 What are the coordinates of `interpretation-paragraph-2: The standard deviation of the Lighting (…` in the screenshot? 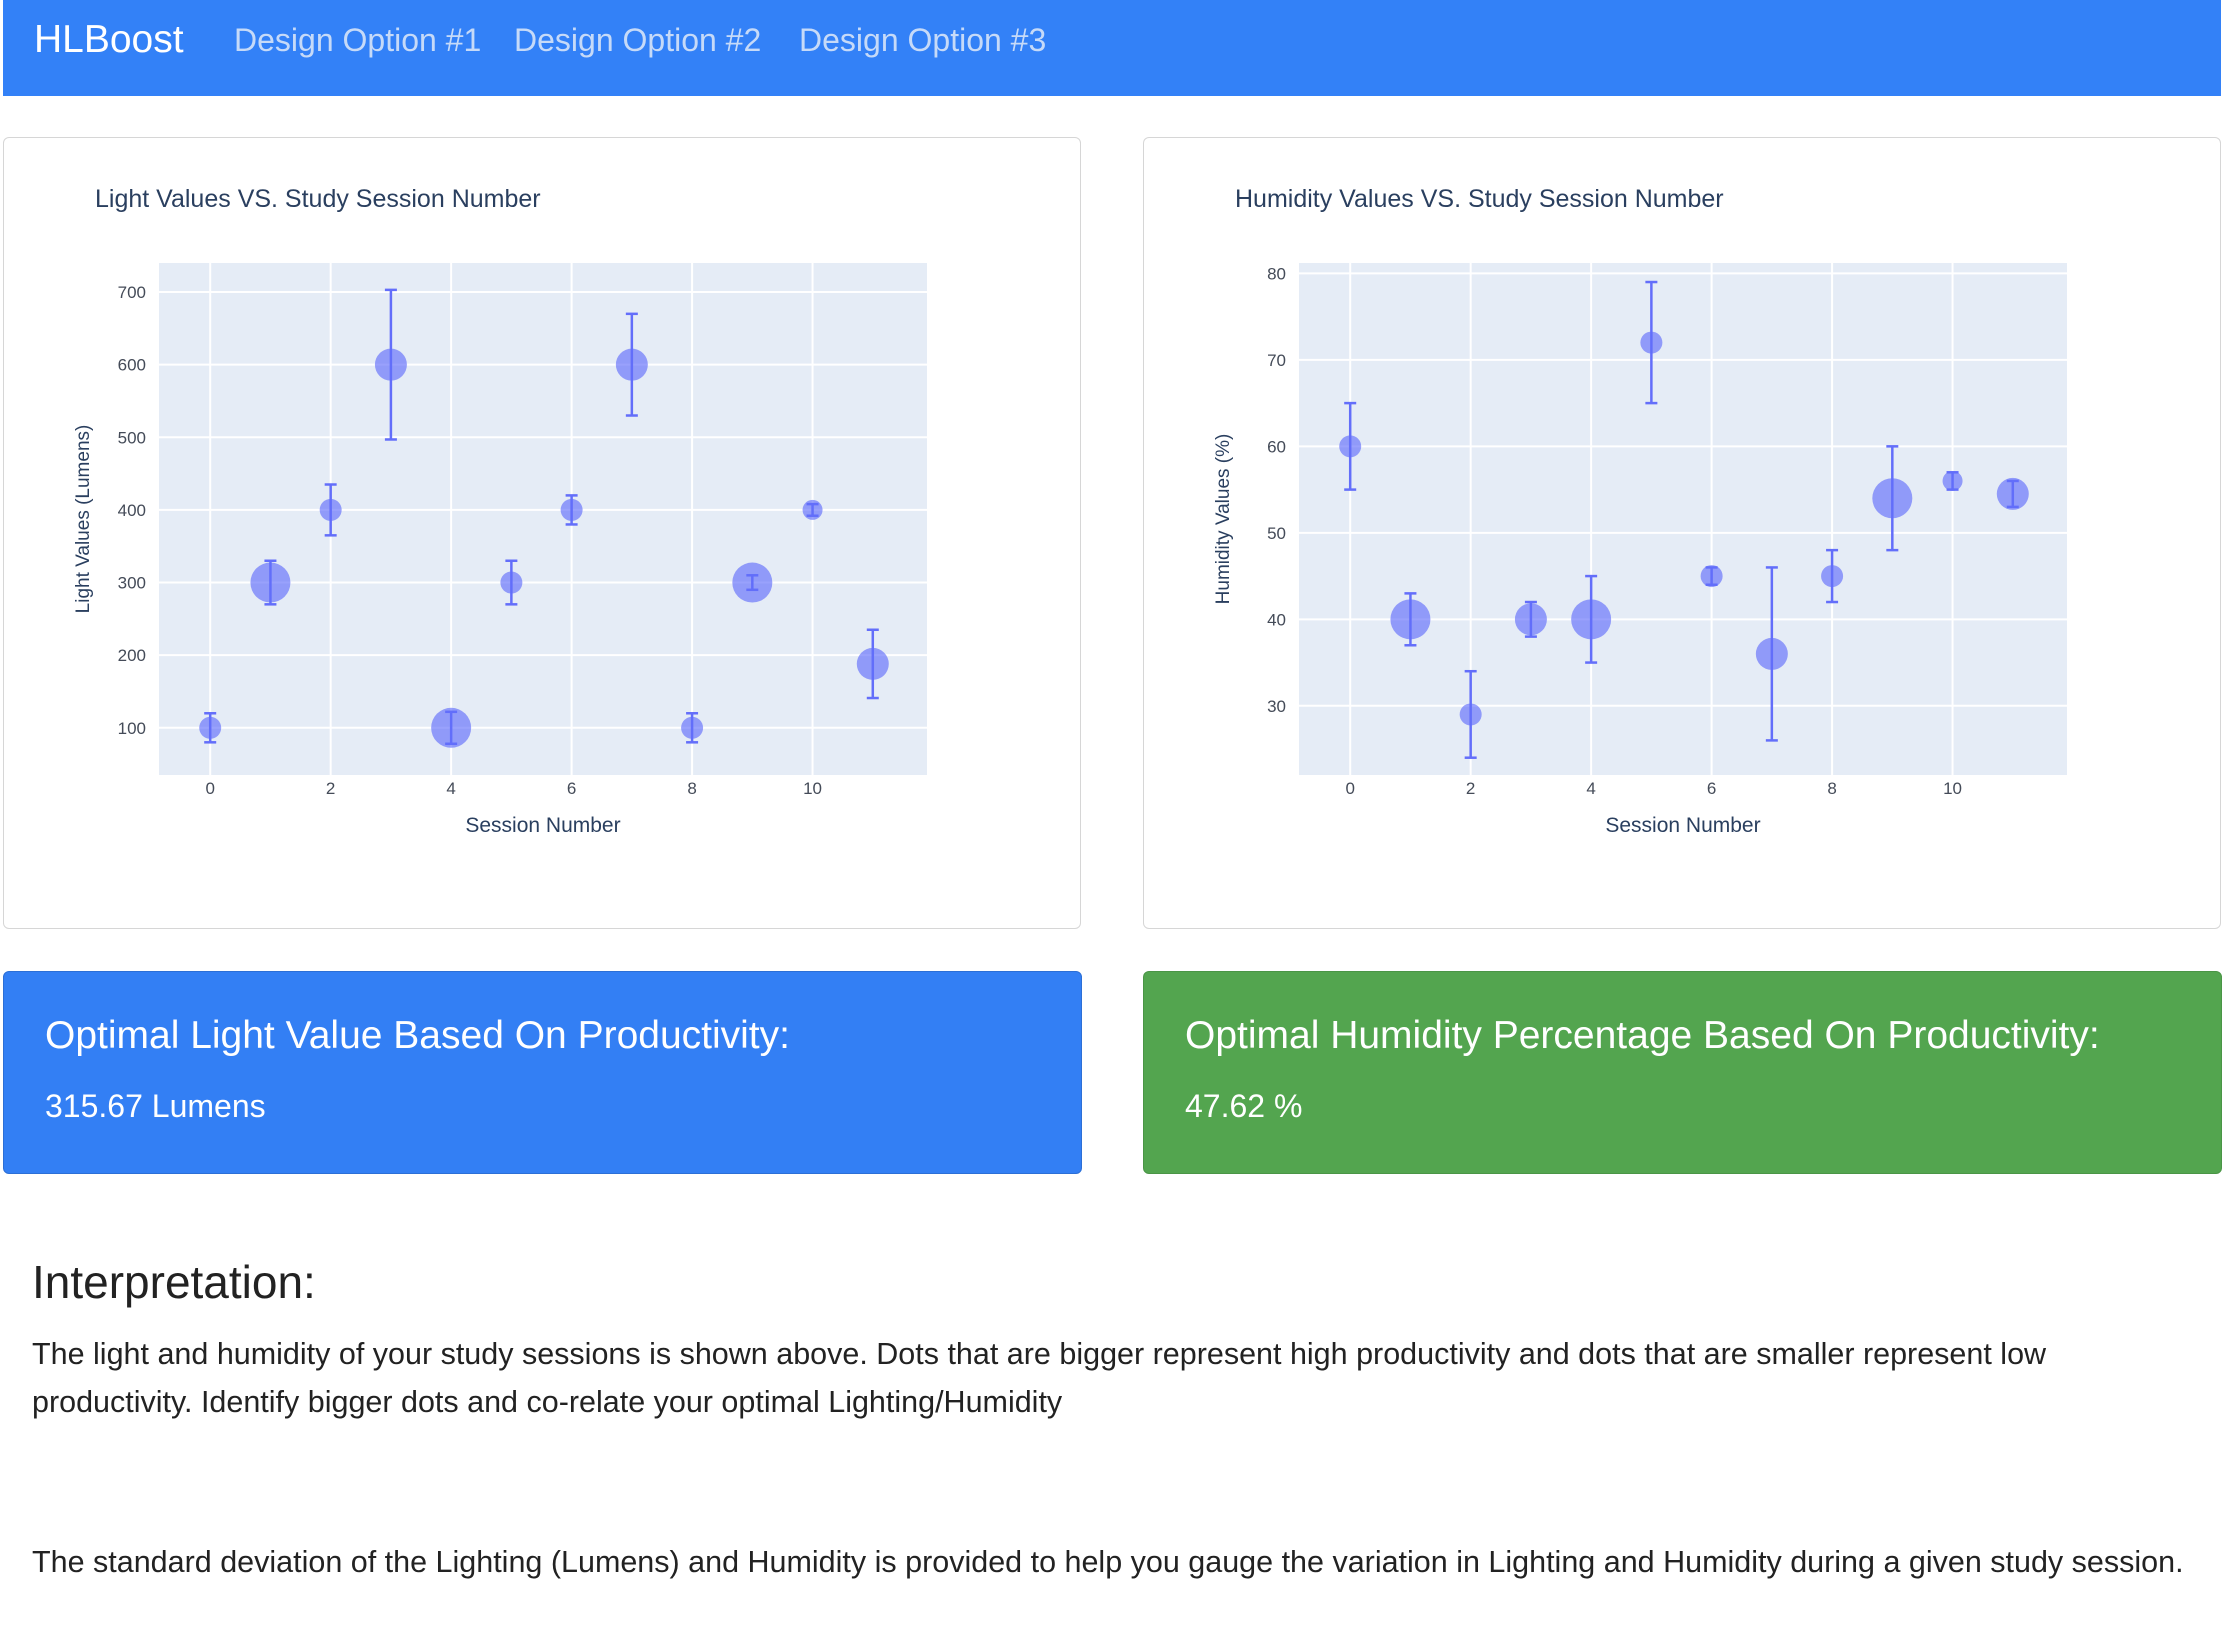 It's located at (1108, 1562).